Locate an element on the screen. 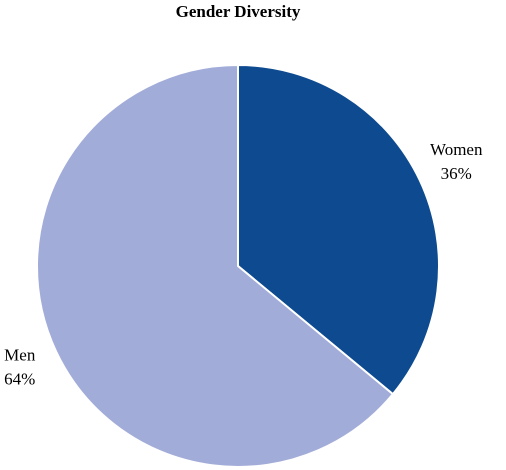 The height and width of the screenshot is (470, 506). chart-title: Gender Diversity is located at coordinates (238, 11).